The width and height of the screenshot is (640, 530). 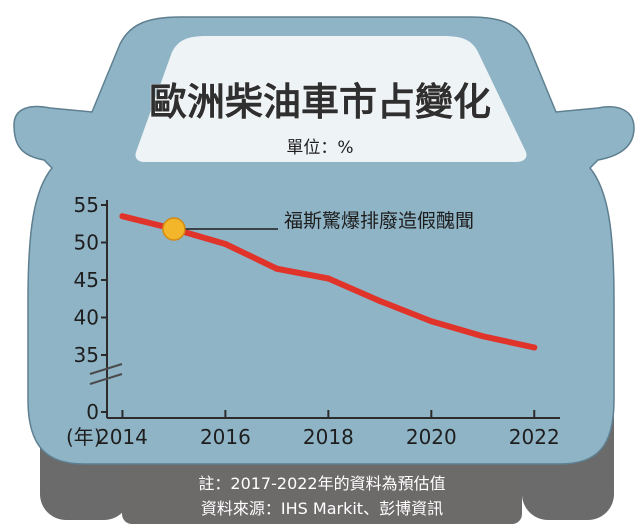 I want to click on y-tick-label: 40, so click(x=86, y=318).